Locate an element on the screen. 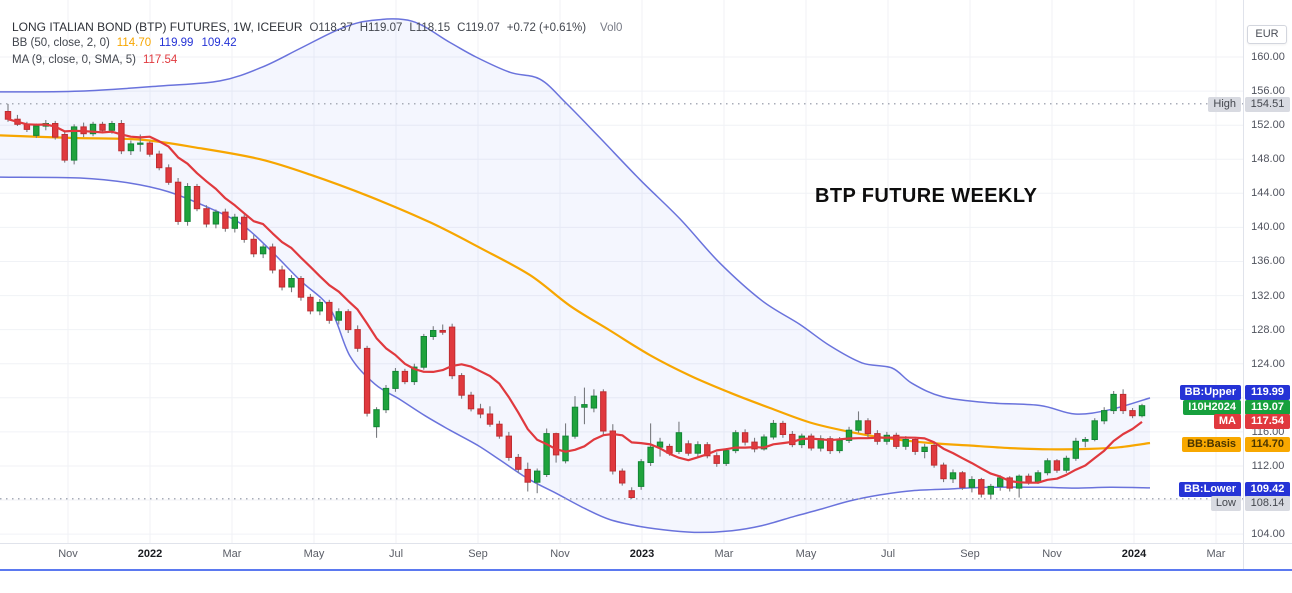 The width and height of the screenshot is (1292, 593). ma-indicator-values: 117.54 is located at coordinates (164, 60).